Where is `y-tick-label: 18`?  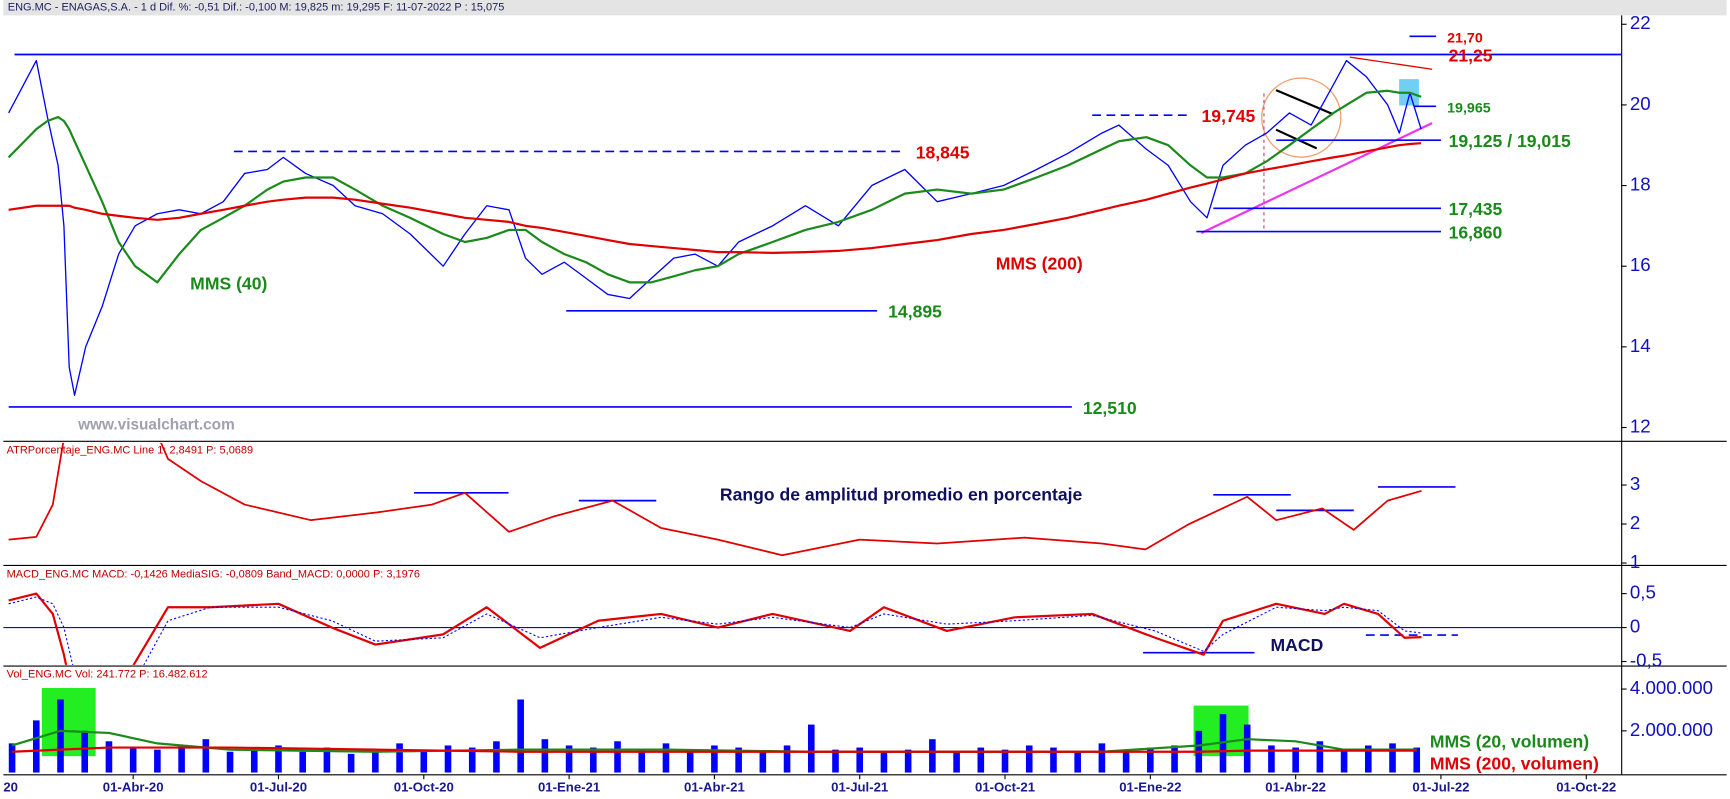
y-tick-label: 18 is located at coordinates (1640, 183).